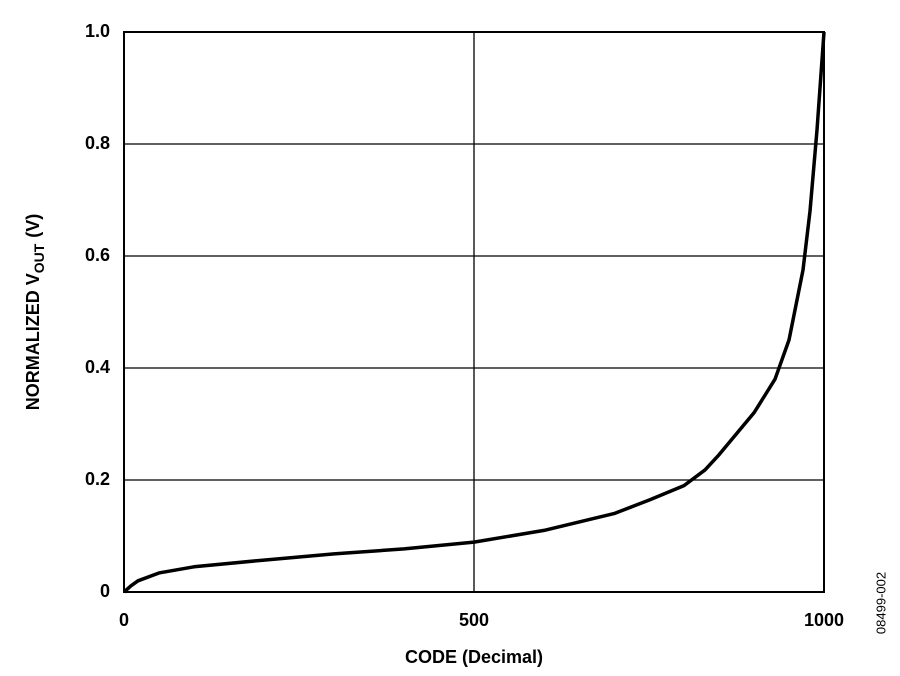  Describe the element at coordinates (97, 143) in the screenshot. I see `y-tick-label: 0.8` at that location.